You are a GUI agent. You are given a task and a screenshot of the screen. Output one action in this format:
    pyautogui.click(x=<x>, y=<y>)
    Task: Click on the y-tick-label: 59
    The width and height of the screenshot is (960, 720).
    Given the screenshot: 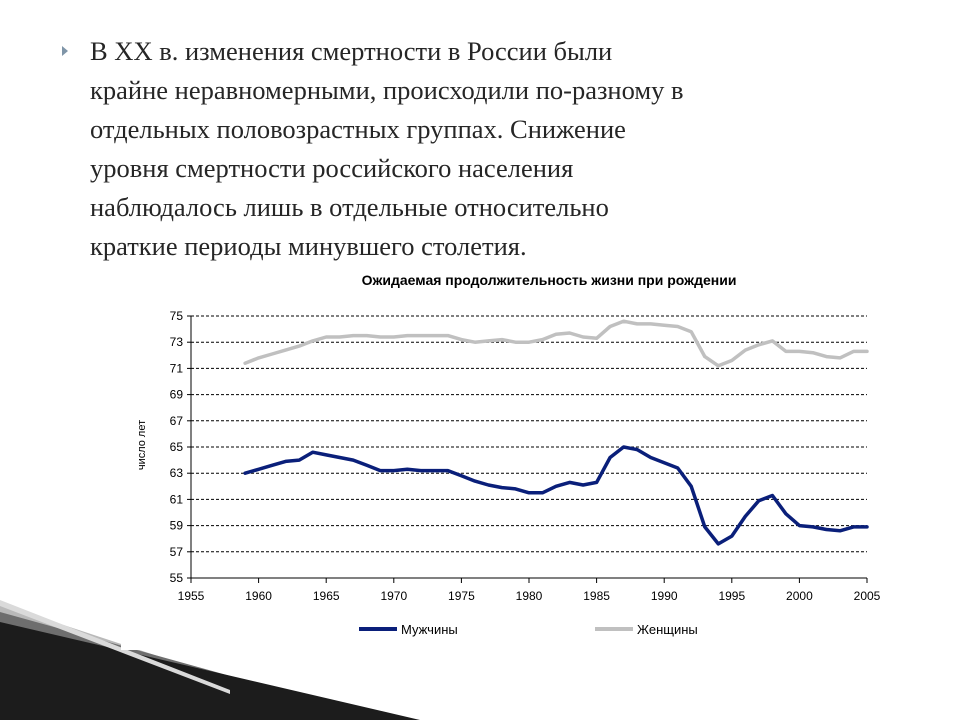 What is the action you would take?
    pyautogui.click(x=177, y=526)
    